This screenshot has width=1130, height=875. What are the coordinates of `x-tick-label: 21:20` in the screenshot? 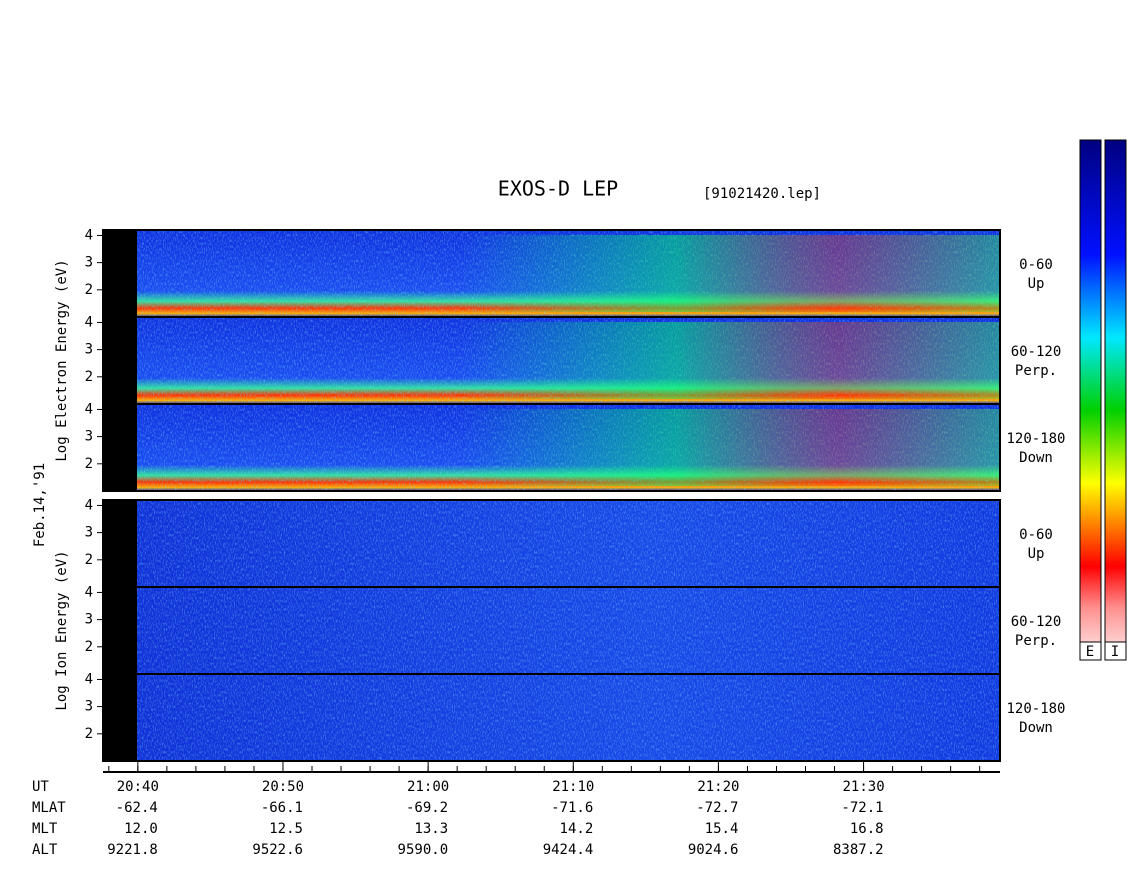 It's located at (718, 787).